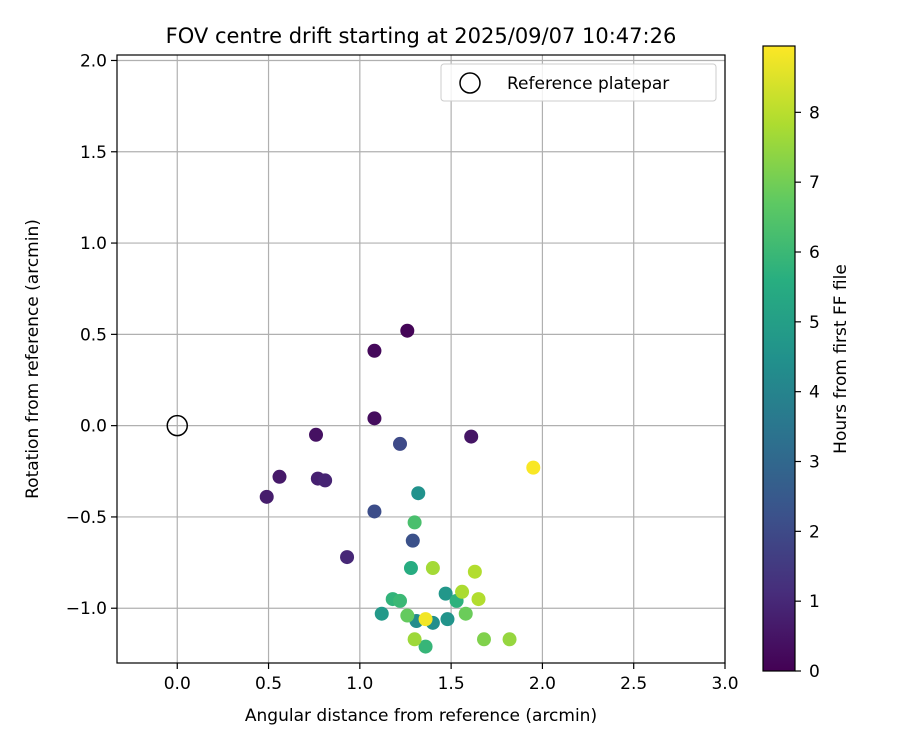  What do you see at coordinates (724, 684) in the screenshot?
I see `x-tick-label: 3.0` at bounding box center [724, 684].